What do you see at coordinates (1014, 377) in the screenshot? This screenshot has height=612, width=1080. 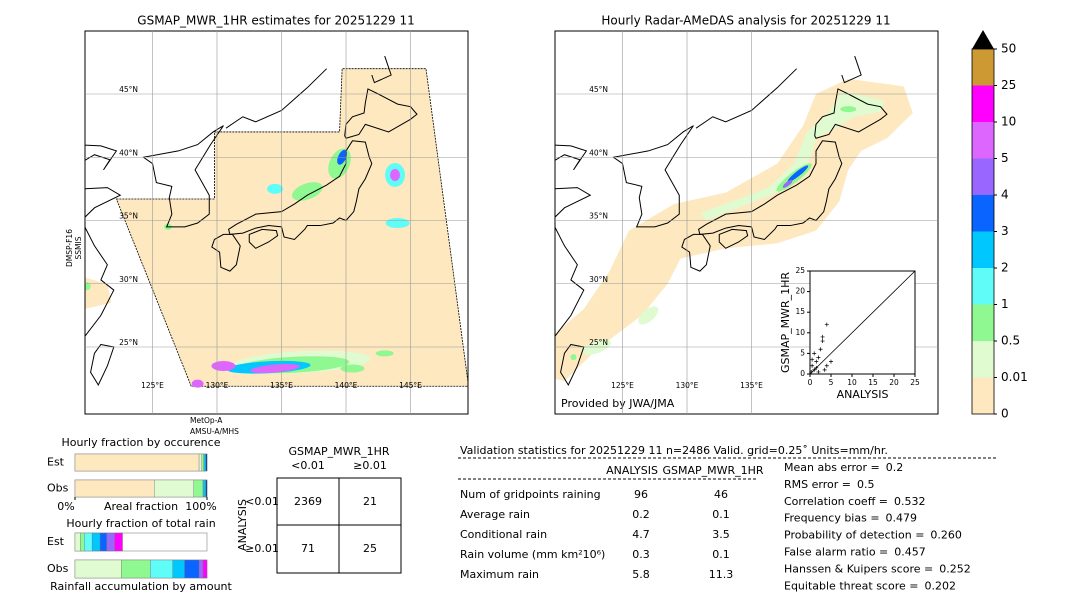 I see `colorbar-label: 0.01` at bounding box center [1014, 377].